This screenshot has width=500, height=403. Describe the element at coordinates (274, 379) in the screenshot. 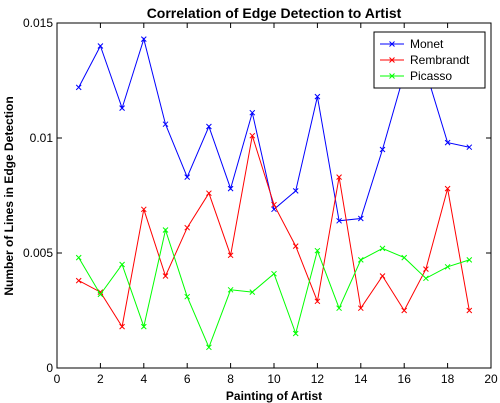

I see `x-tick-label: 10` at that location.